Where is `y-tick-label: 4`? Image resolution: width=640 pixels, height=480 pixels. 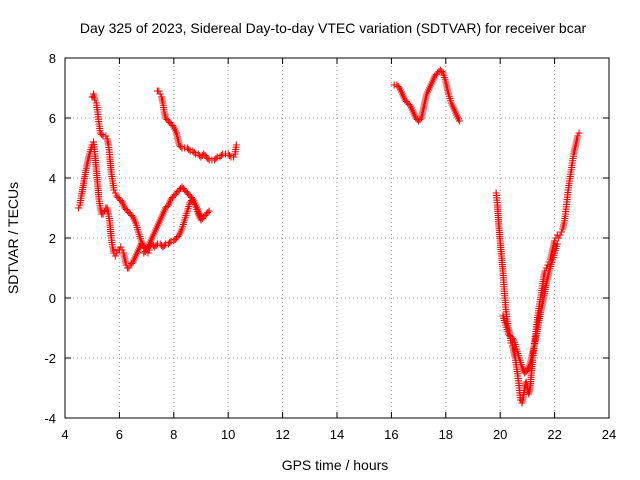
y-tick-label: 4 is located at coordinates (52, 178).